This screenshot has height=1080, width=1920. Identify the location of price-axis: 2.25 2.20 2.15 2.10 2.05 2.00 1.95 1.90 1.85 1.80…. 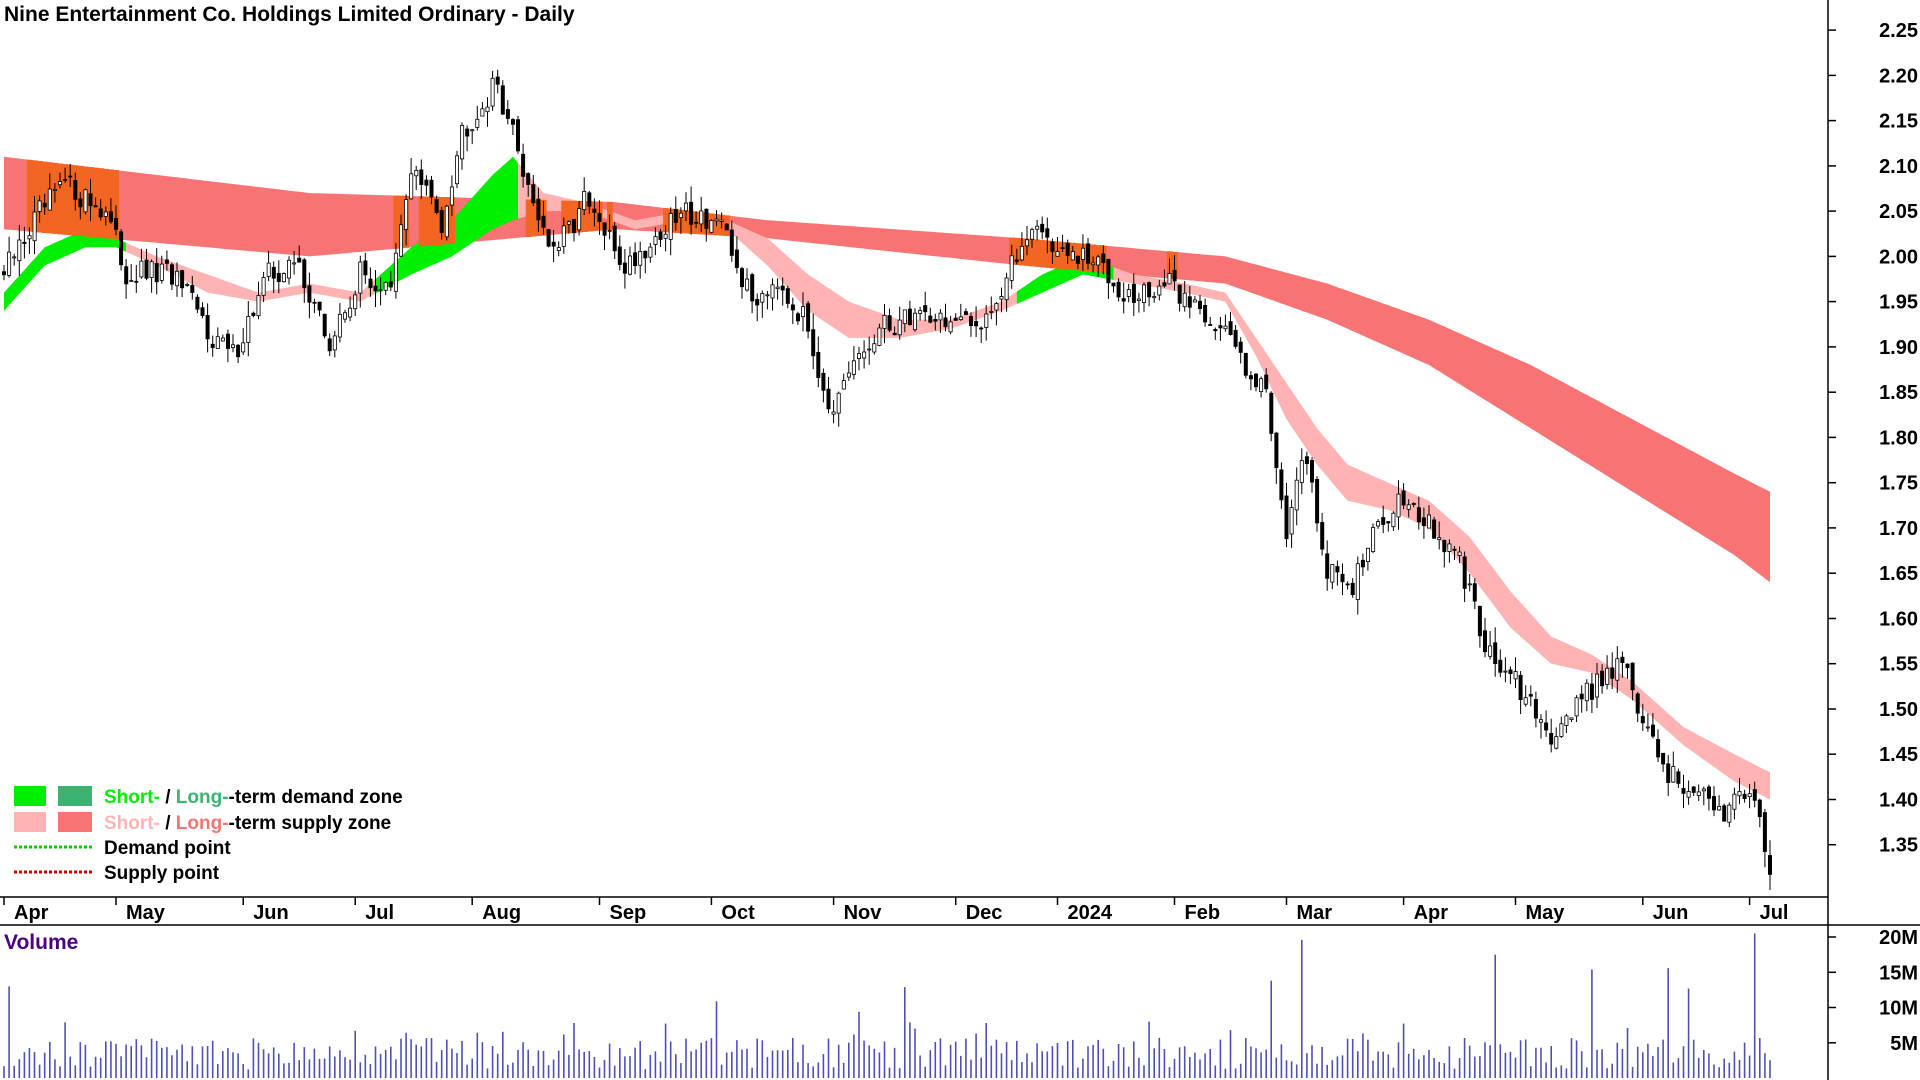
(1873, 438).